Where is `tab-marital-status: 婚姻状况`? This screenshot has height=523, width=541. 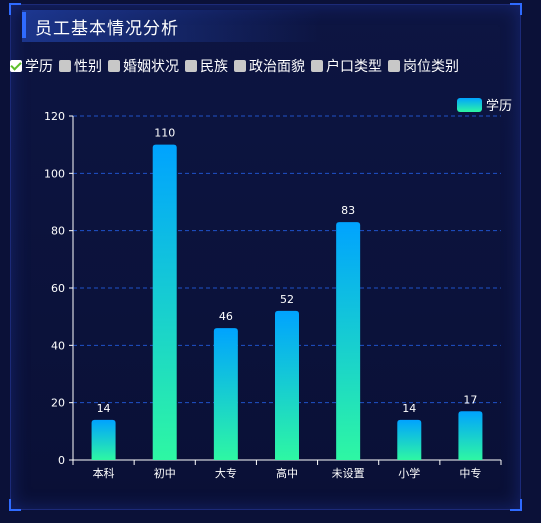
tab-marital-status: 婚姻状况 is located at coordinates (143, 66).